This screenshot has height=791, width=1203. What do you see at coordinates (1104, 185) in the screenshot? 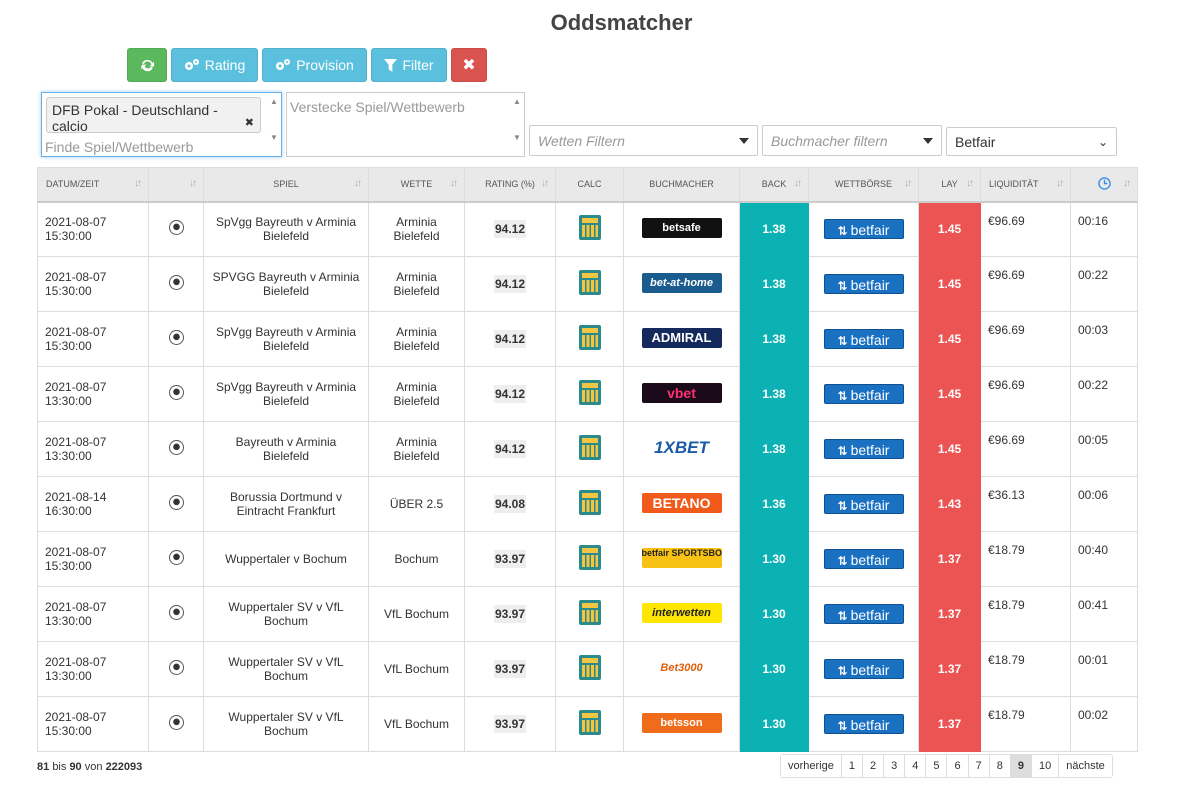
I see `col-header-time: ↓↑` at bounding box center [1104, 185].